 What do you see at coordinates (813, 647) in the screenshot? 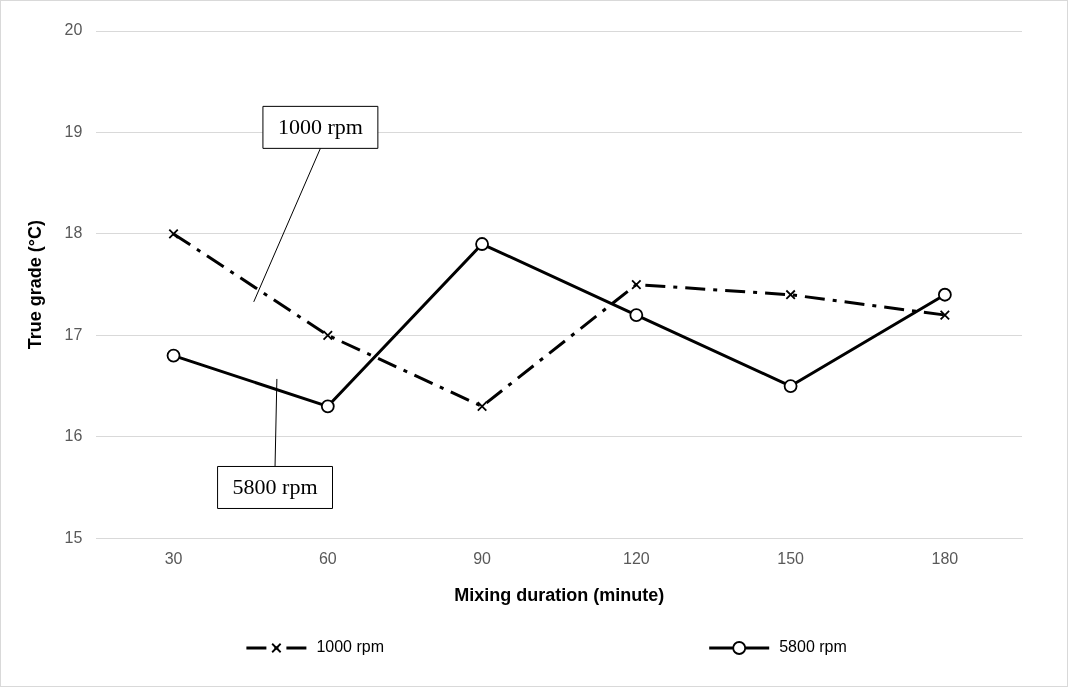
I see `legend-label: 5800 rpm` at bounding box center [813, 647].